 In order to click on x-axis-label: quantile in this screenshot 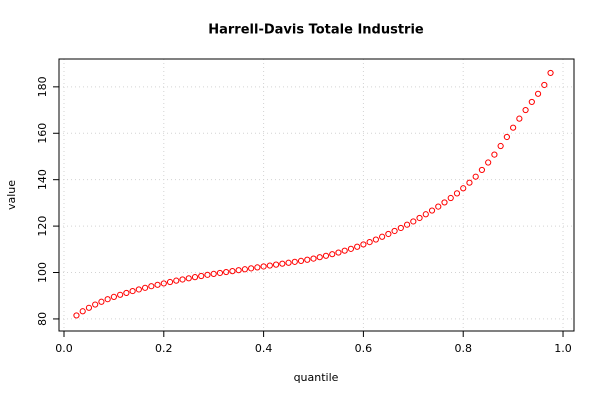, I will do `click(316, 377)`.